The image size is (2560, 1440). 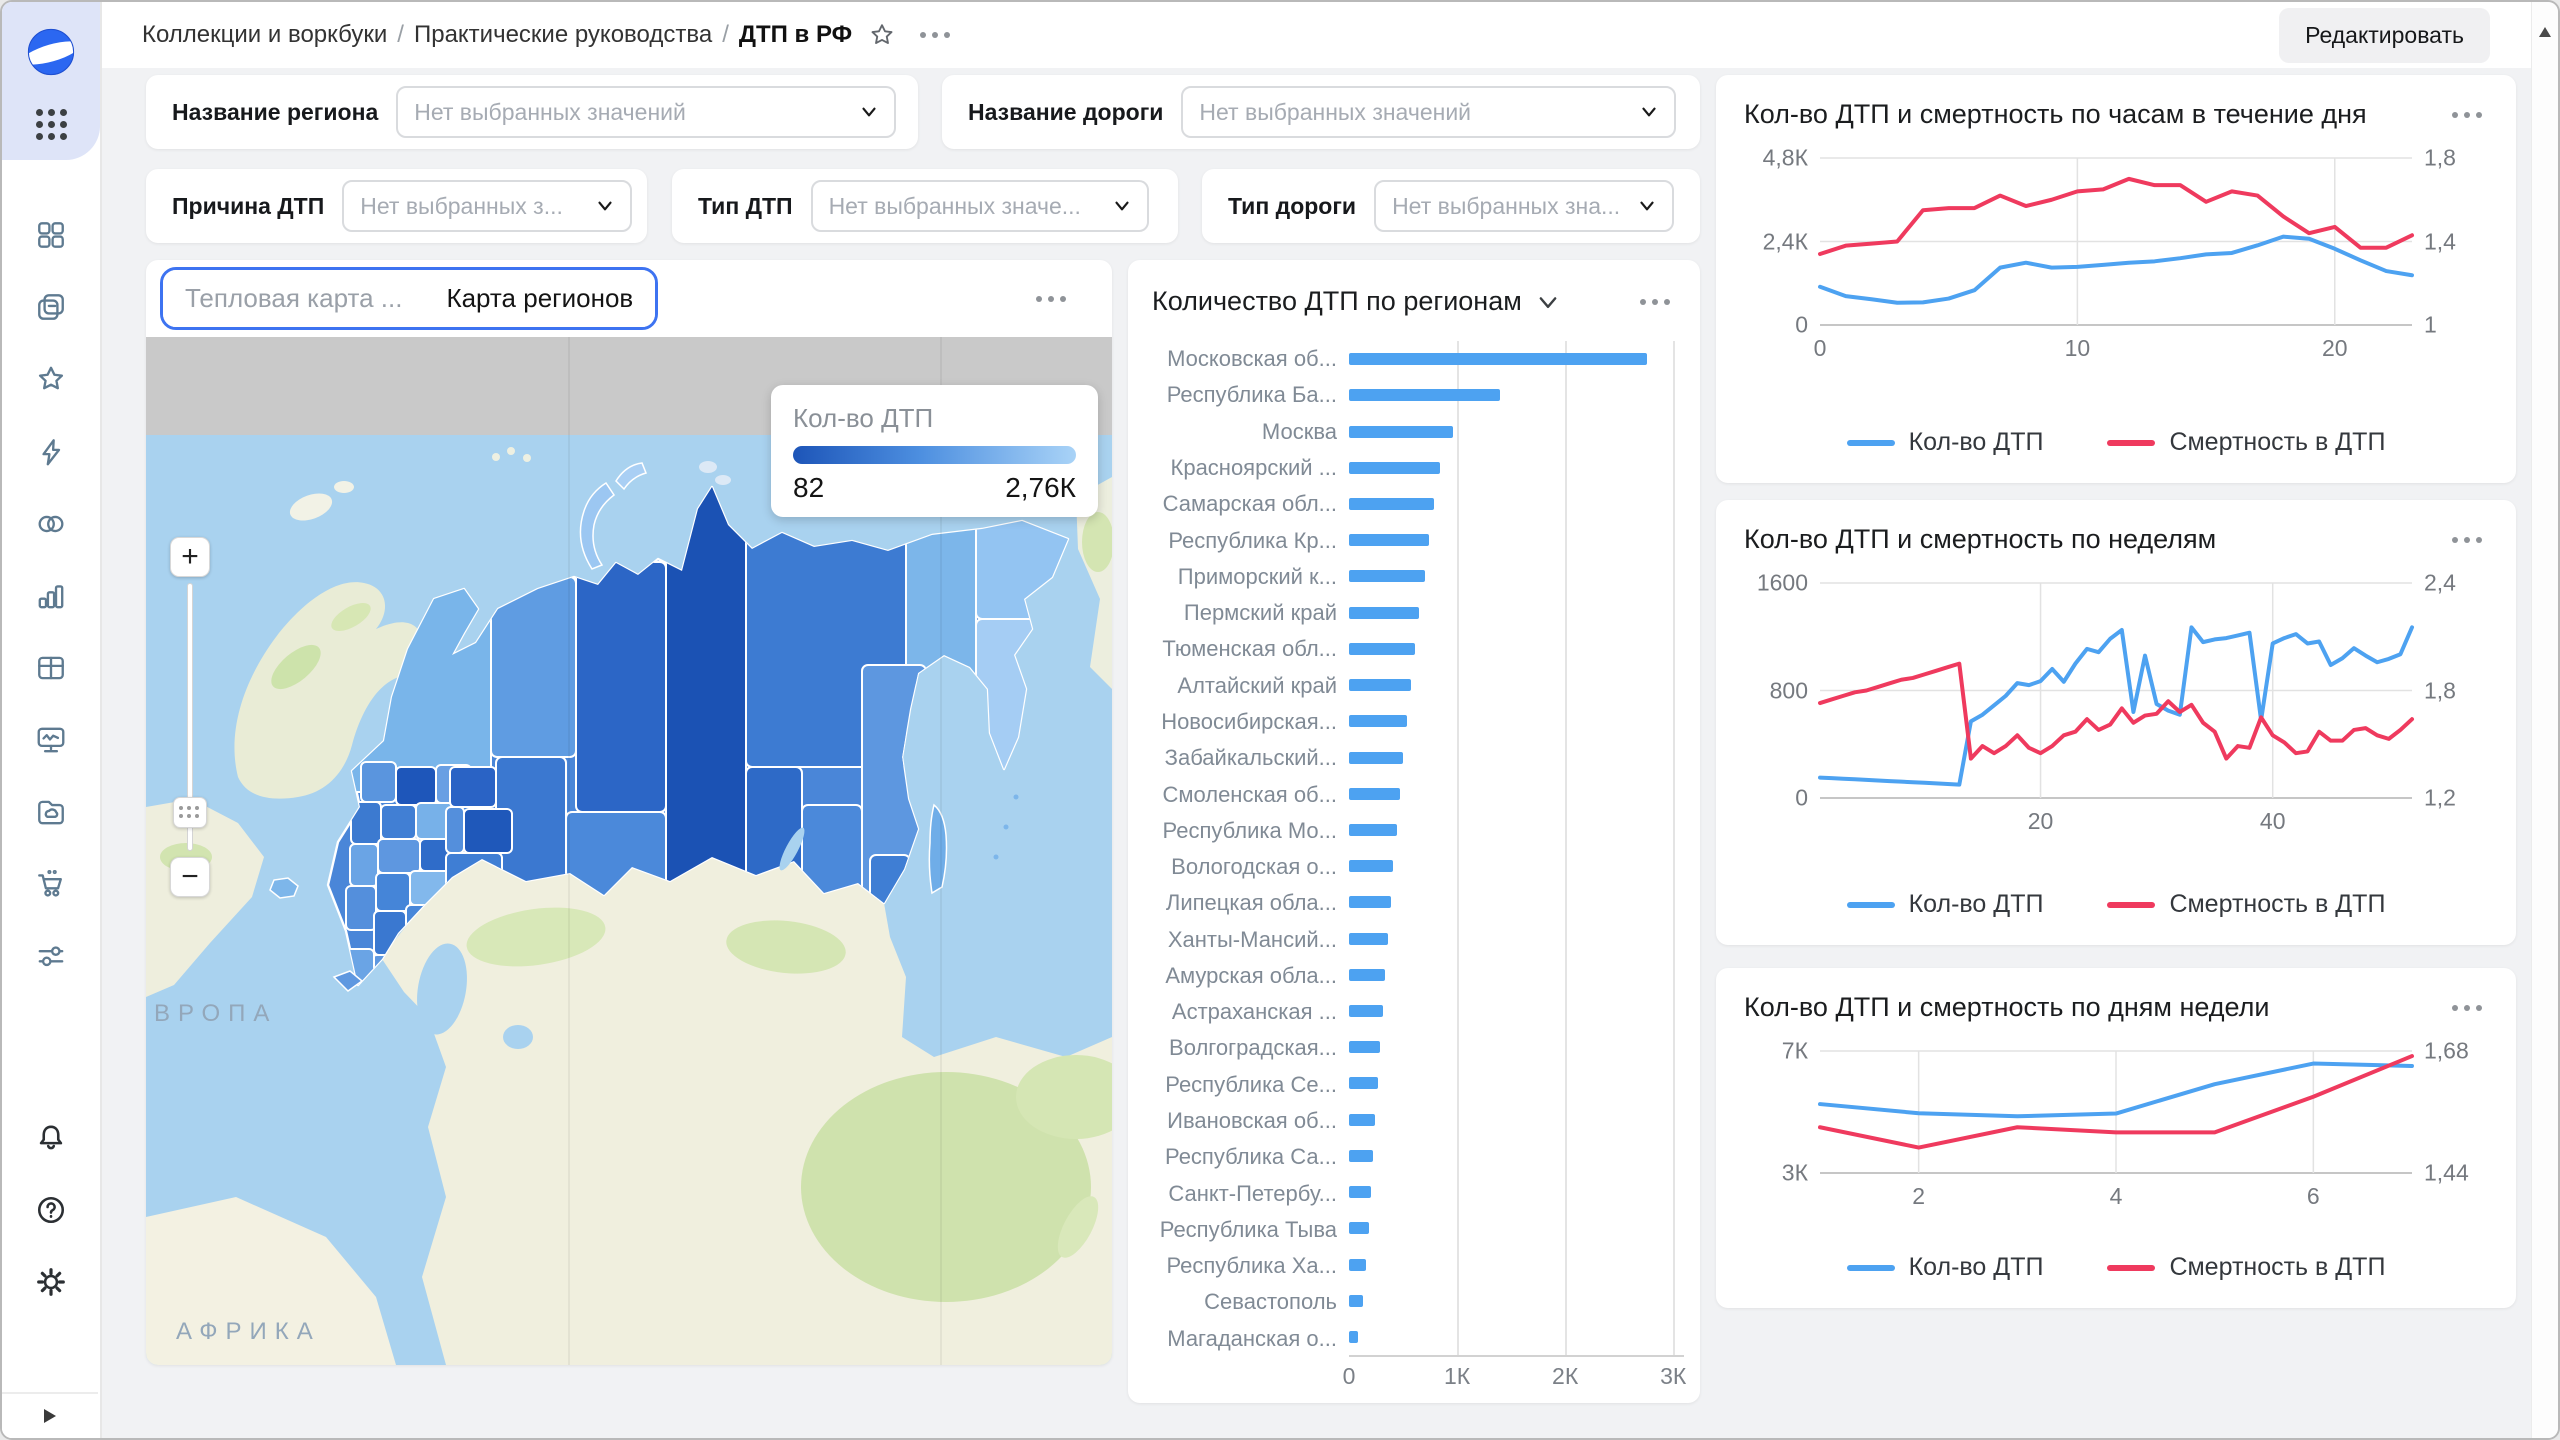 What do you see at coordinates (50, 1415) in the screenshot?
I see `sidebar-expand-button` at bounding box center [50, 1415].